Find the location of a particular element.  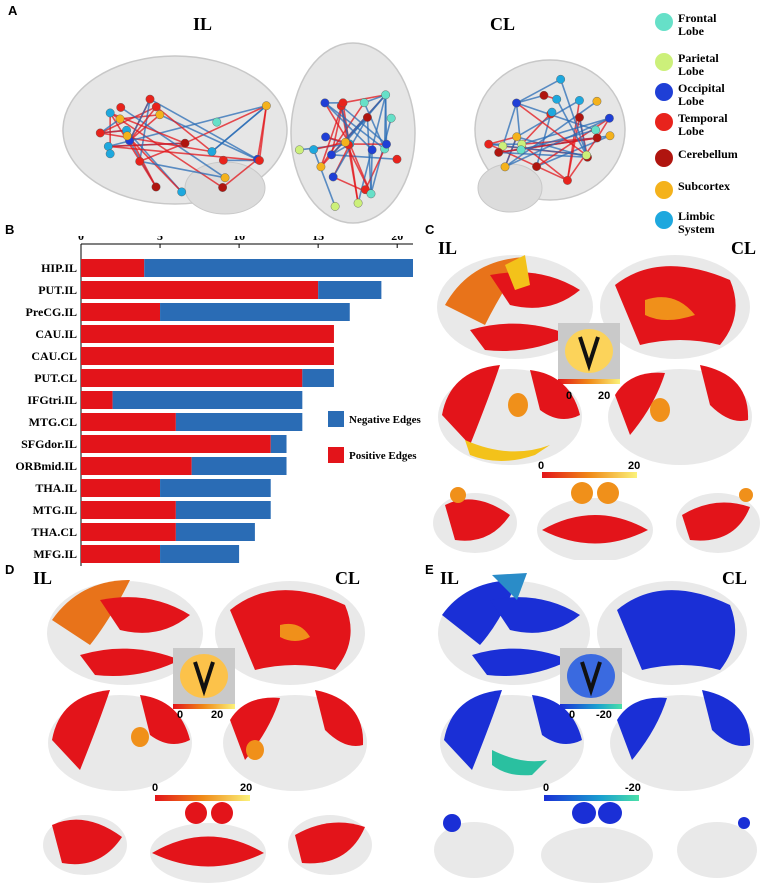

medial-right-surface is located at coordinates (680, 415).